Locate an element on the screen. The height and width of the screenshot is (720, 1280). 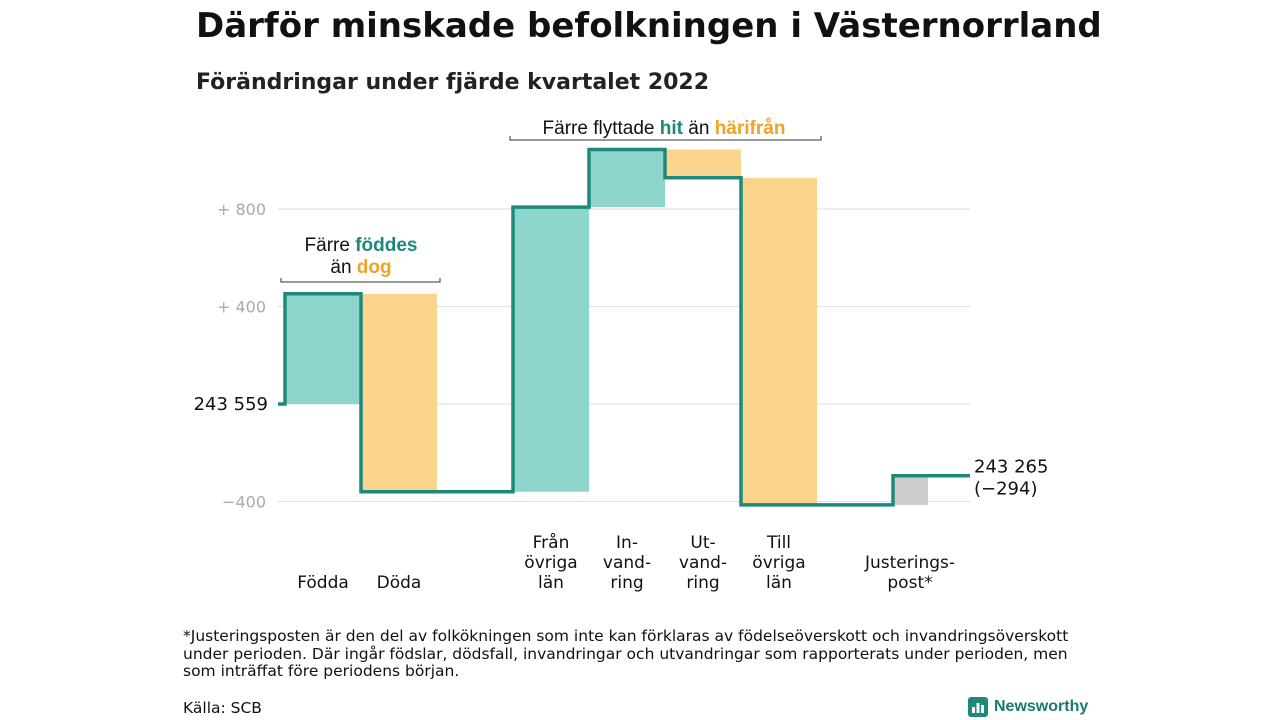
svg-text: Färre föddes is located at coordinates (361, 245).